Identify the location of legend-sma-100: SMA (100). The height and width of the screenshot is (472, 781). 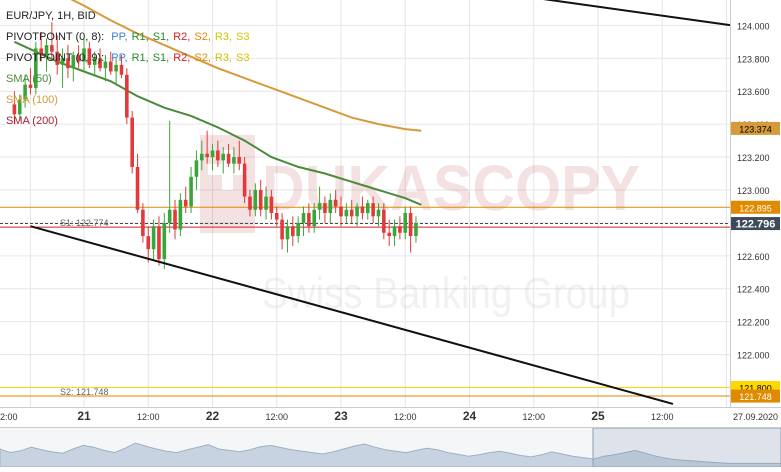
(32, 100).